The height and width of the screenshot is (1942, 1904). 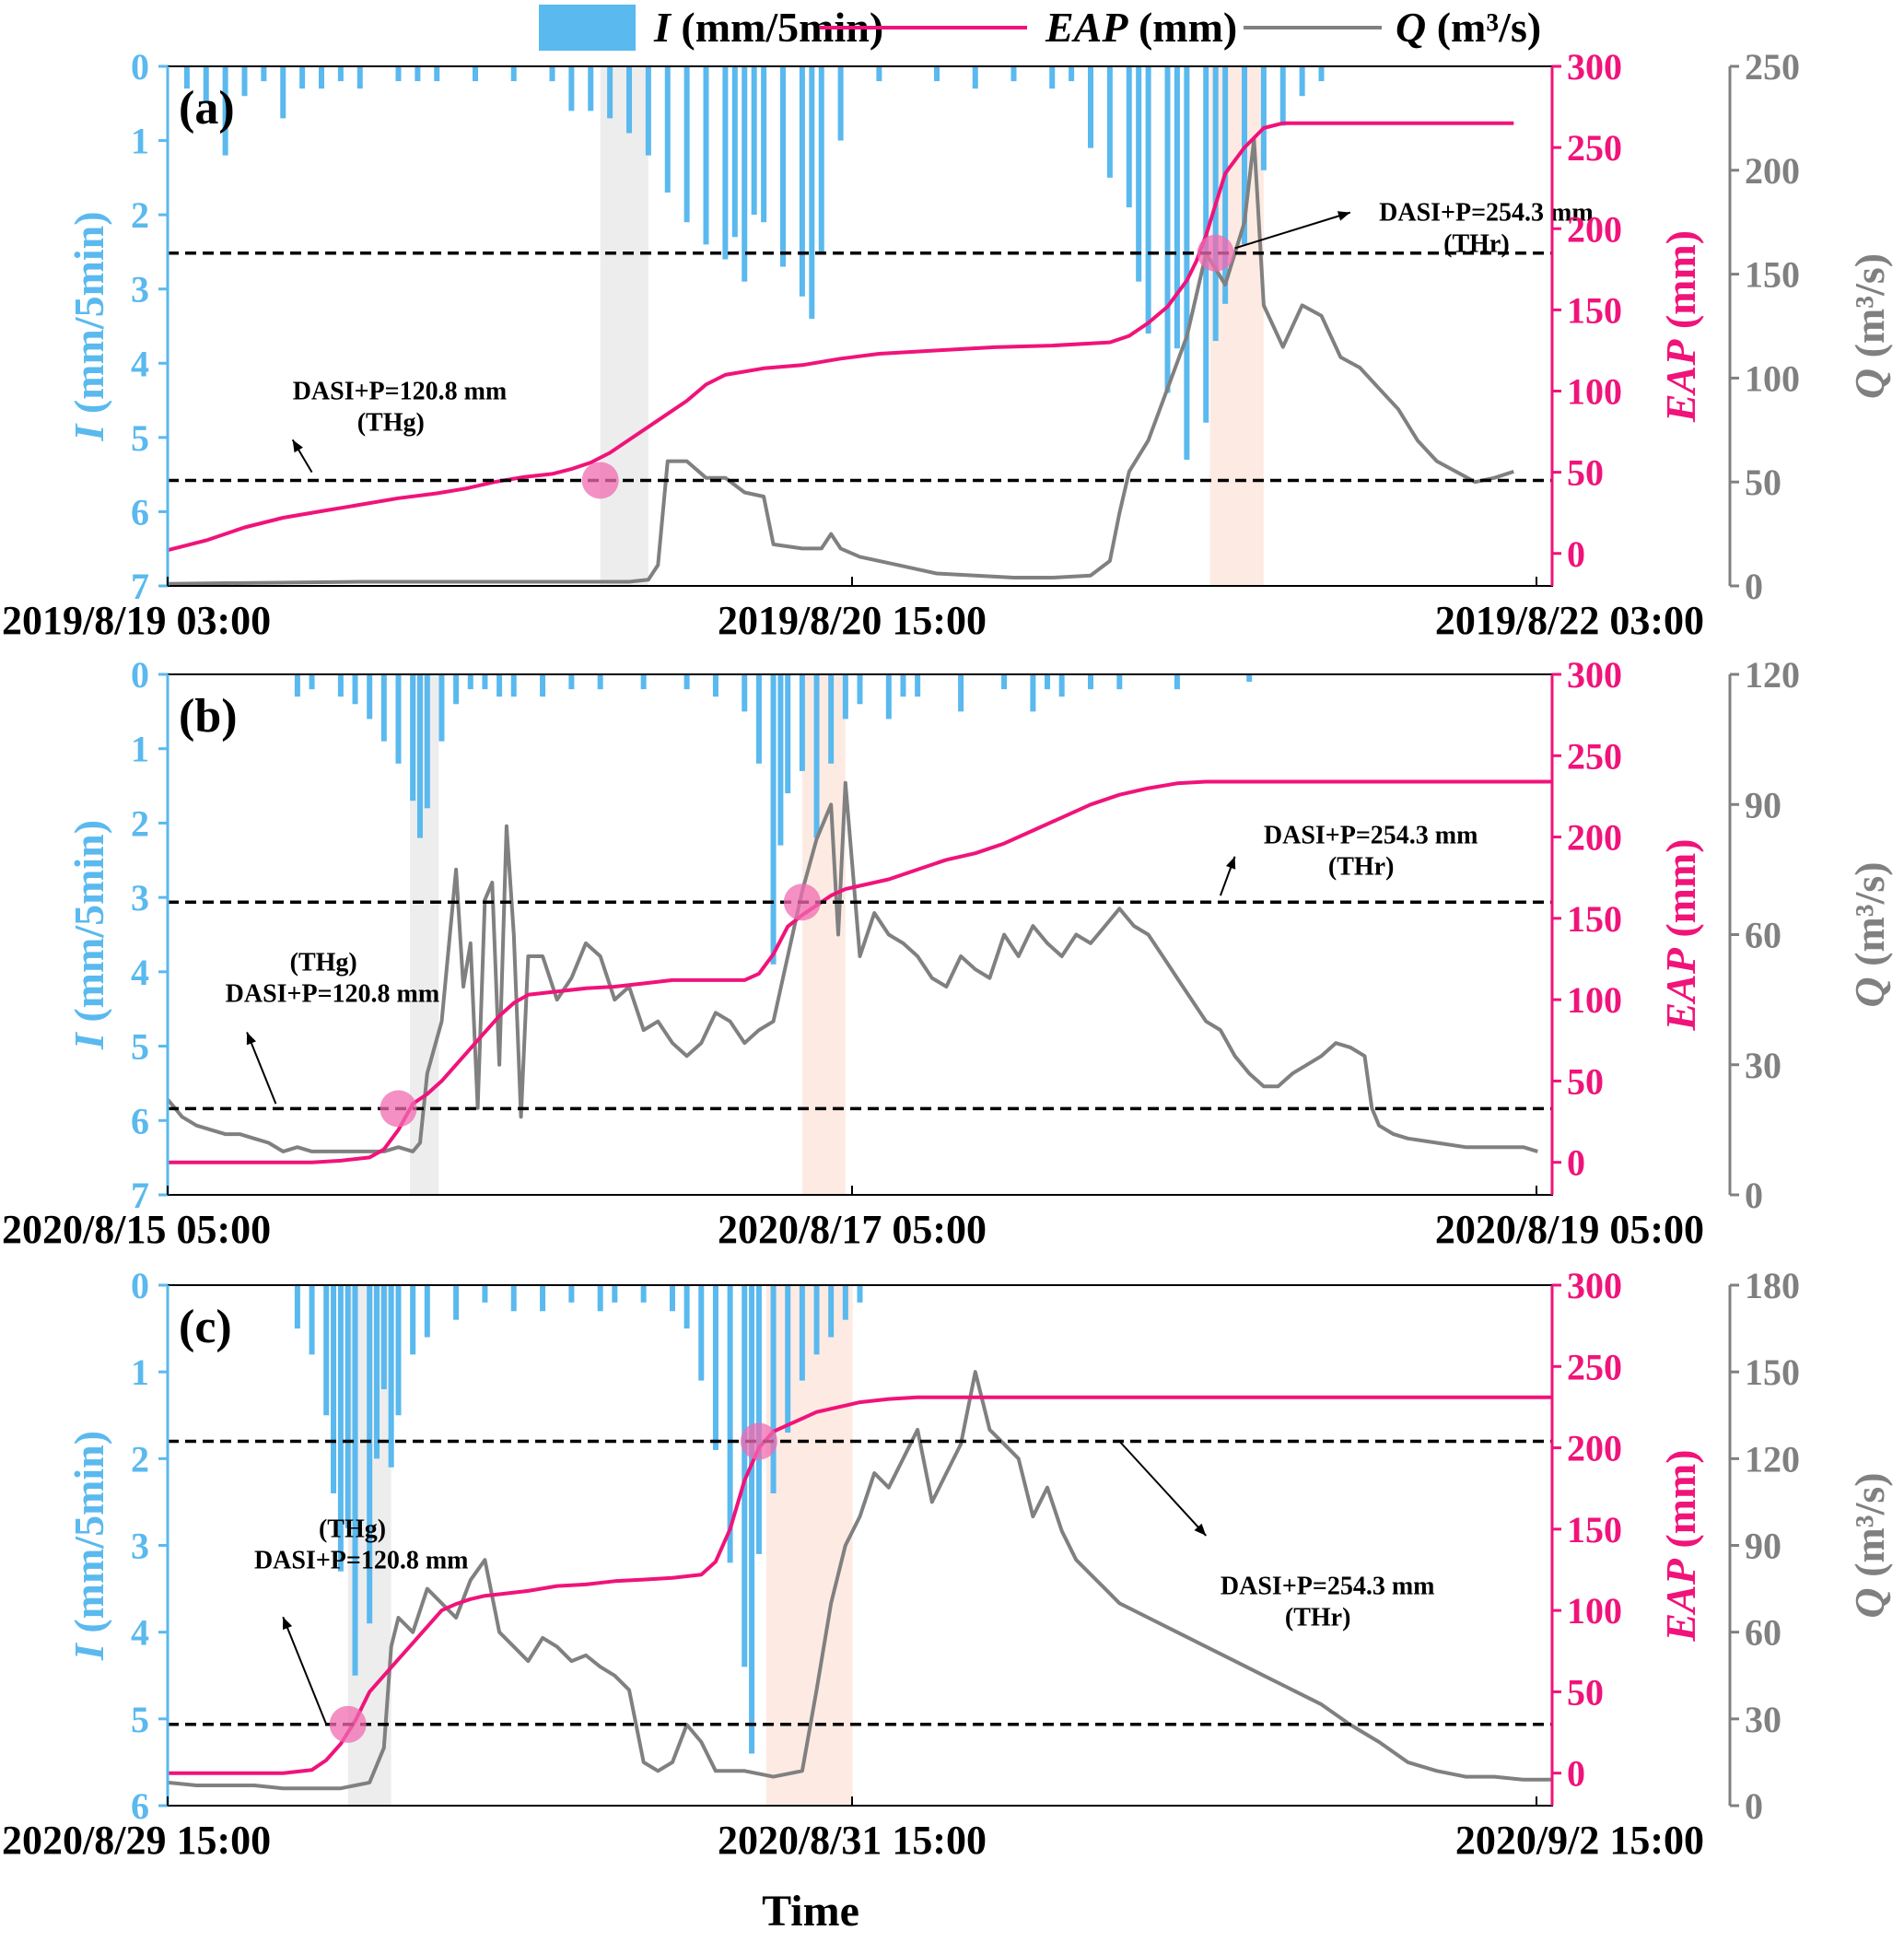 What do you see at coordinates (140, 1120) in the screenshot?
I see `i-tick-label: 6` at bounding box center [140, 1120].